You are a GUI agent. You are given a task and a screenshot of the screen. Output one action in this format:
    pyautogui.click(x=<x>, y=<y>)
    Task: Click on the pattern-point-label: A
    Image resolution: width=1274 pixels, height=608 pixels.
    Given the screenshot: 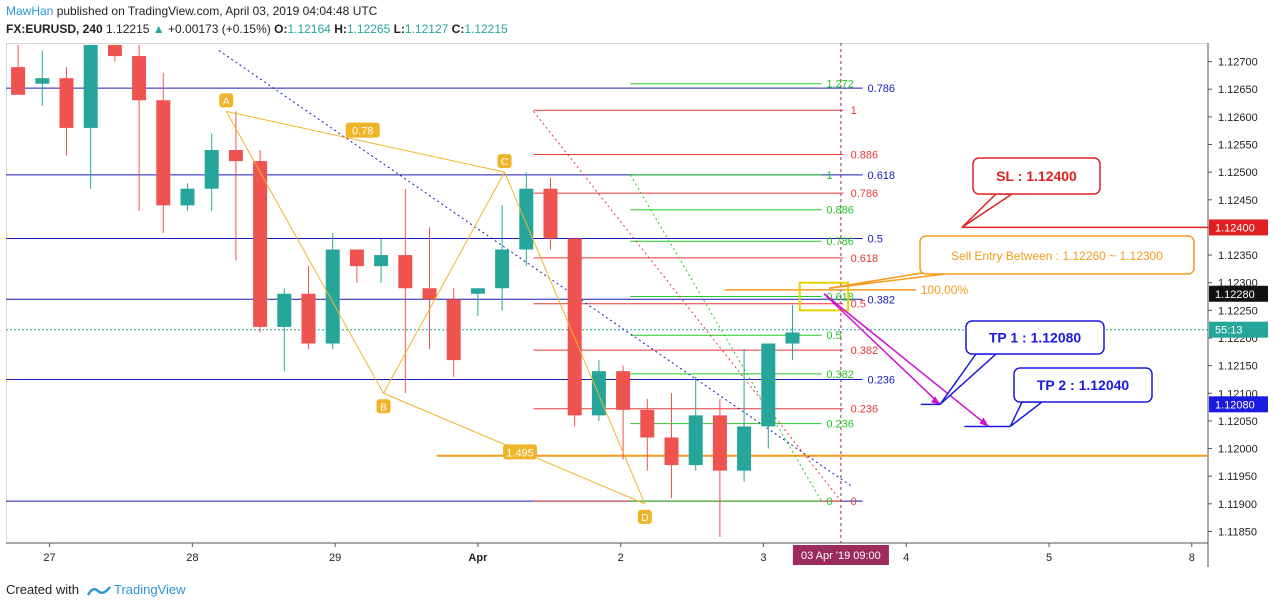 What is the action you would take?
    pyautogui.click(x=226, y=101)
    